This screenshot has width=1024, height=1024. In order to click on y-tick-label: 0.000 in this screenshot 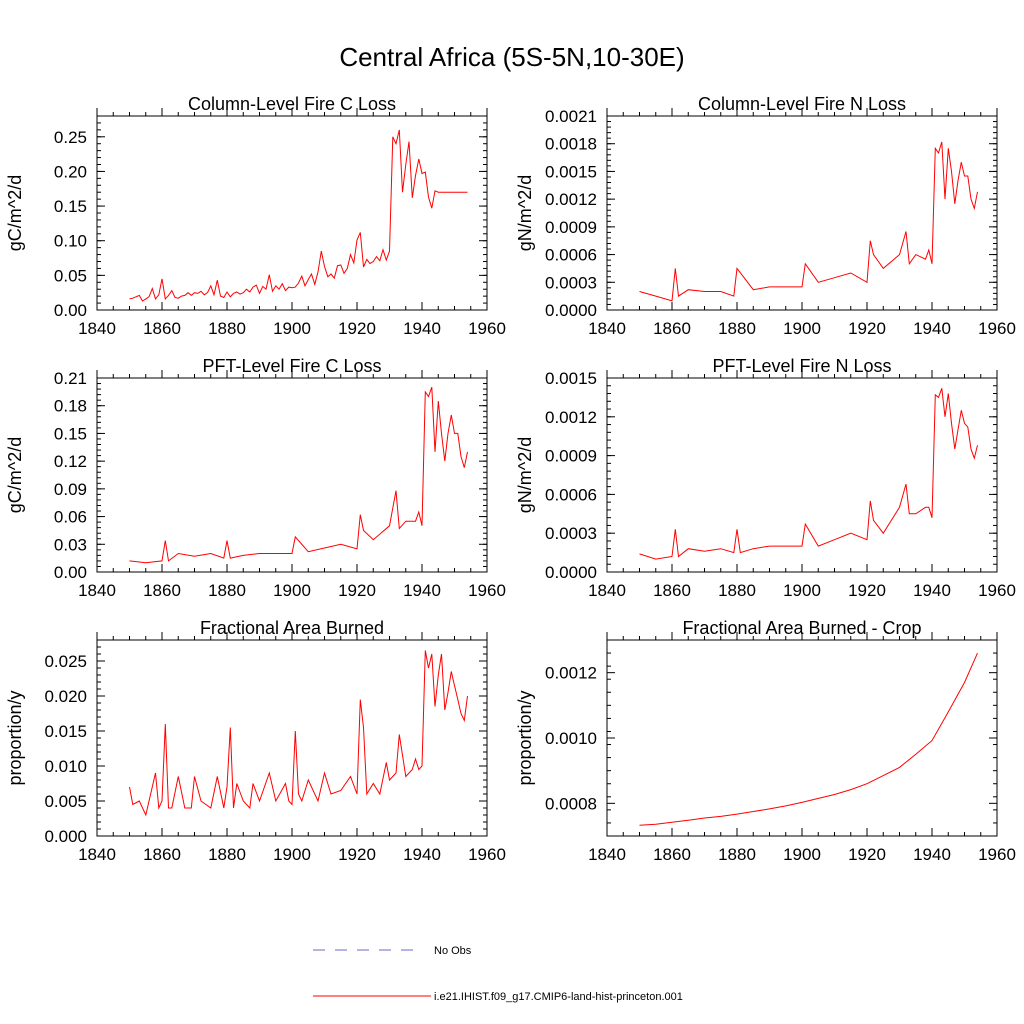, I will do `click(65, 836)`.